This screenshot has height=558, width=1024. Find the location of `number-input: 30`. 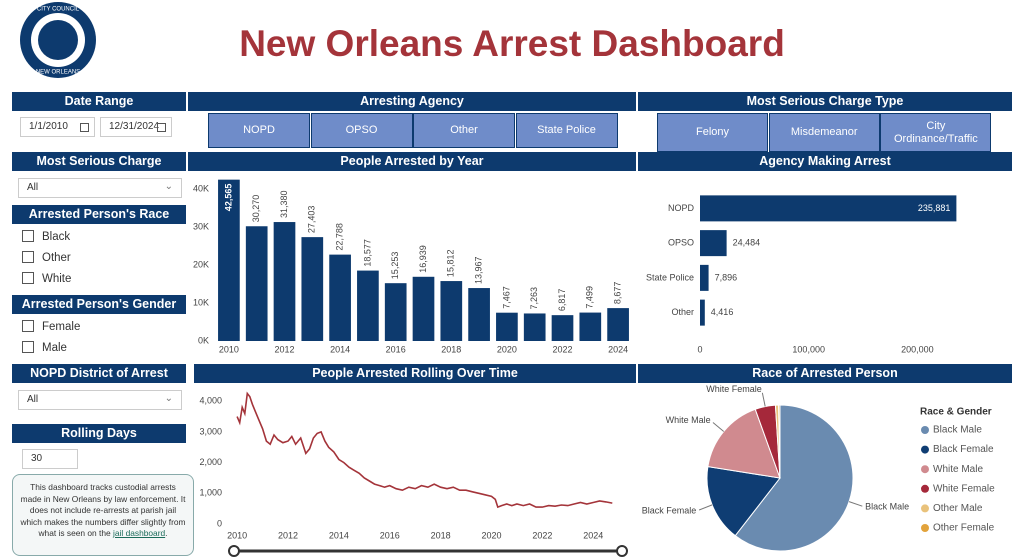

number-input: 30 is located at coordinates (50, 459).